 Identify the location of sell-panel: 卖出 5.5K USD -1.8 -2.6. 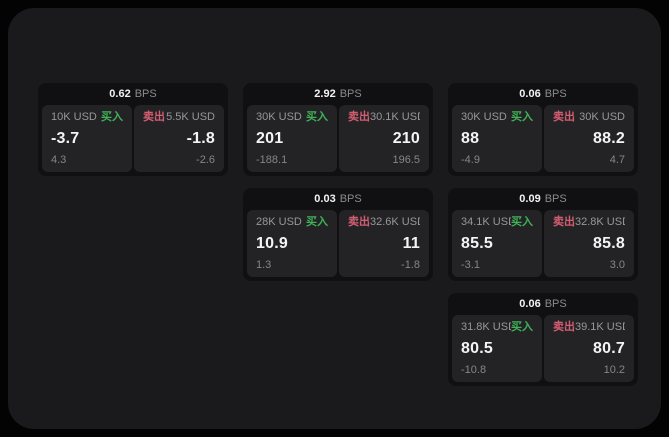
(179, 138).